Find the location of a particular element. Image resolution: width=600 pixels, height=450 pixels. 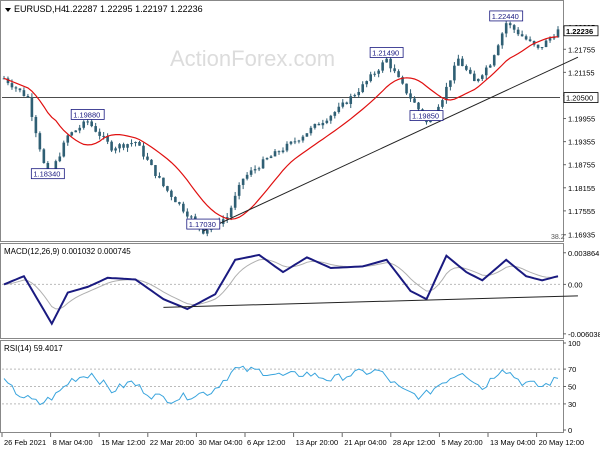

rsi-axis: 100 70 50 30 0 is located at coordinates (572, 387).